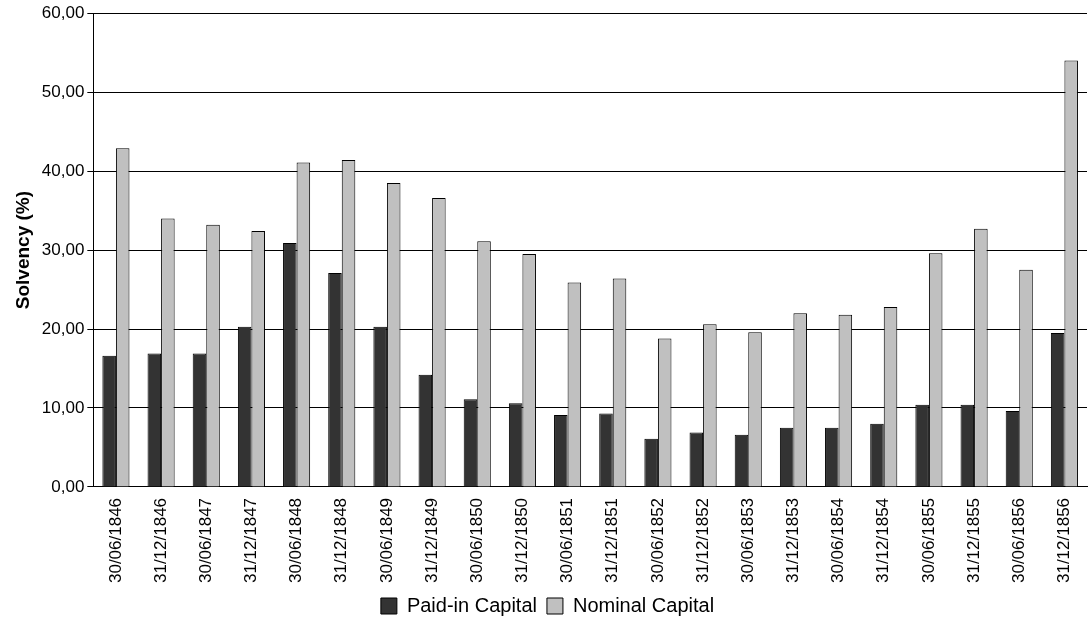 This screenshot has width=1089, height=628. I want to click on y-tick-label: 10,00, so click(63, 407).